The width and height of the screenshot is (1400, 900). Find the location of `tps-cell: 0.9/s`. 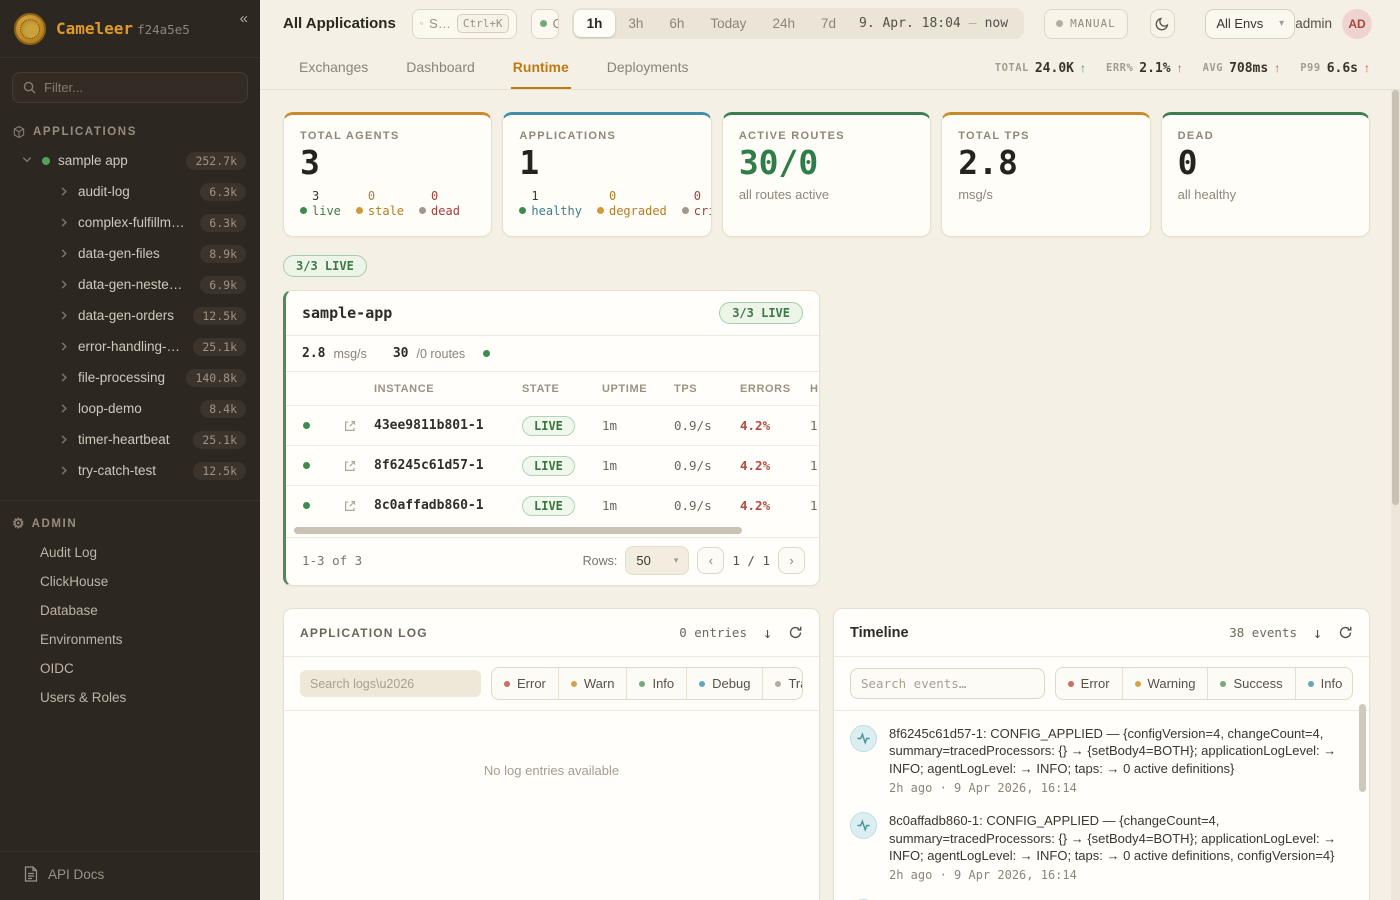

tps-cell: 0.9/s is located at coordinates (693, 505).